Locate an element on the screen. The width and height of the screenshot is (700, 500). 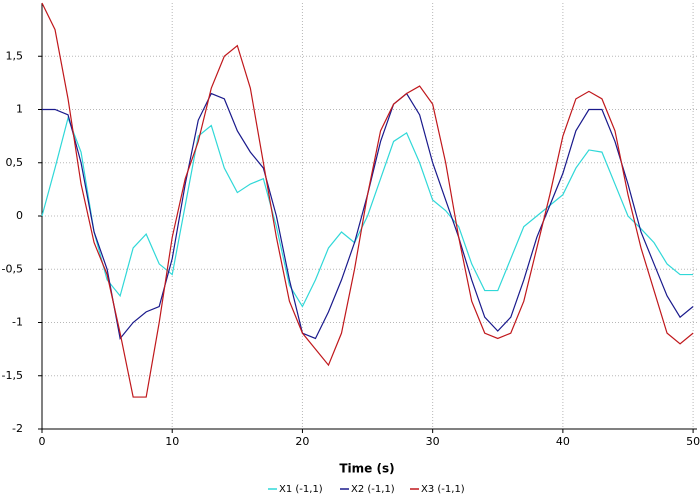
x-axis-label: Time (s) is located at coordinates (366, 469).